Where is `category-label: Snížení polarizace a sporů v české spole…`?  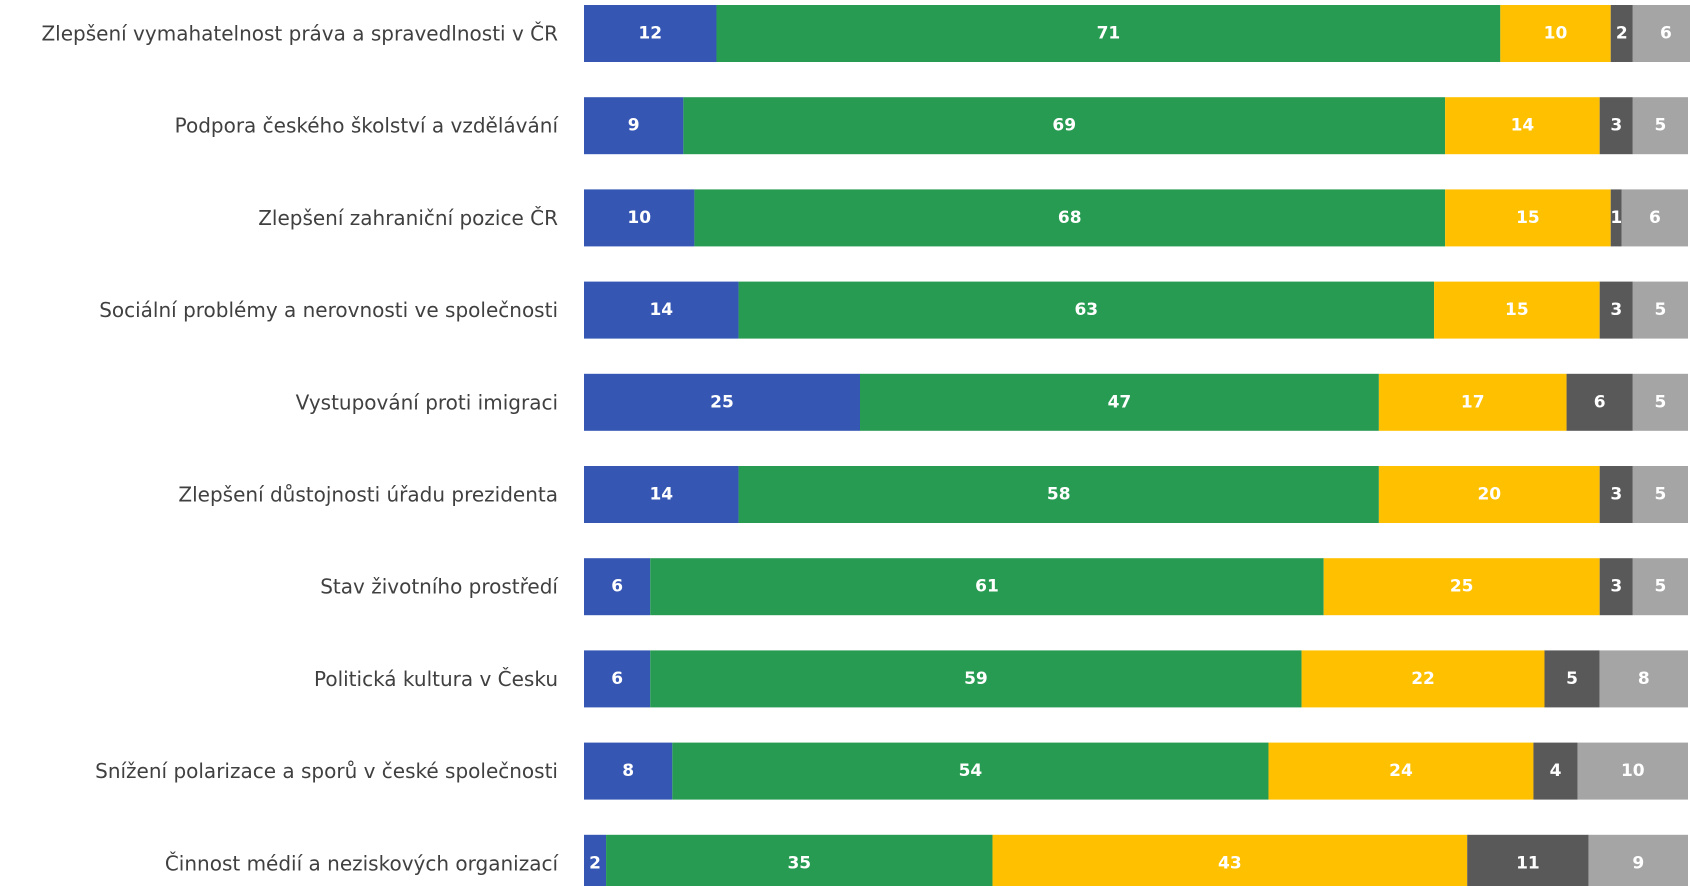 category-label: Snížení polarizace a sporů v české spole… is located at coordinates (326, 771).